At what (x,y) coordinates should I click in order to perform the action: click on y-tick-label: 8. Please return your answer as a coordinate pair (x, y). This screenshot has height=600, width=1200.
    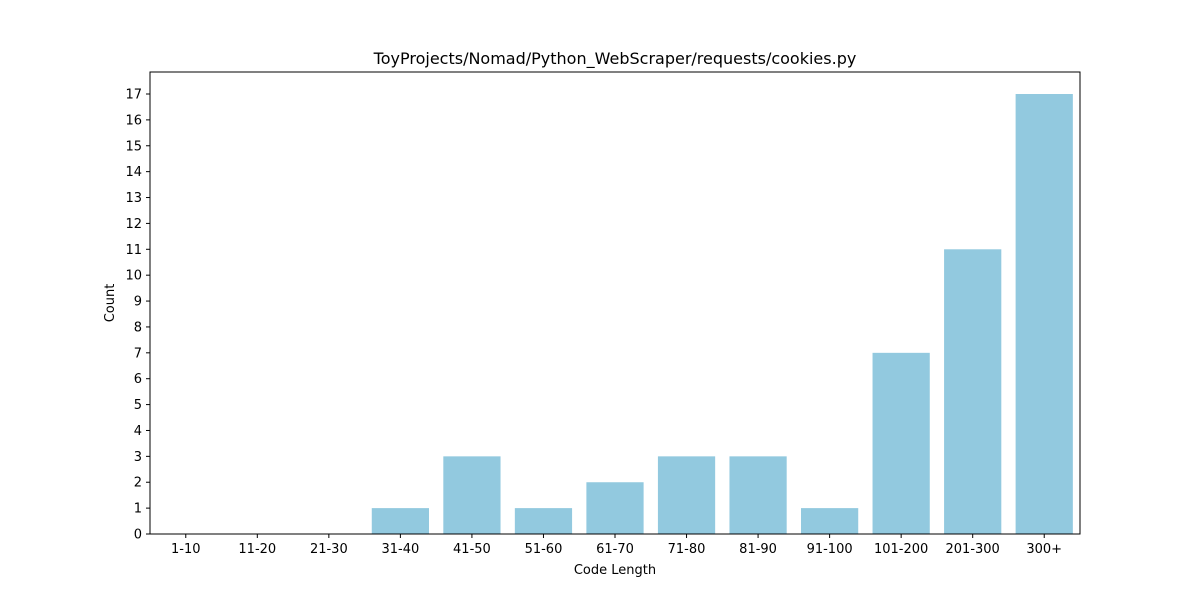
    Looking at the image, I should click on (138, 327).